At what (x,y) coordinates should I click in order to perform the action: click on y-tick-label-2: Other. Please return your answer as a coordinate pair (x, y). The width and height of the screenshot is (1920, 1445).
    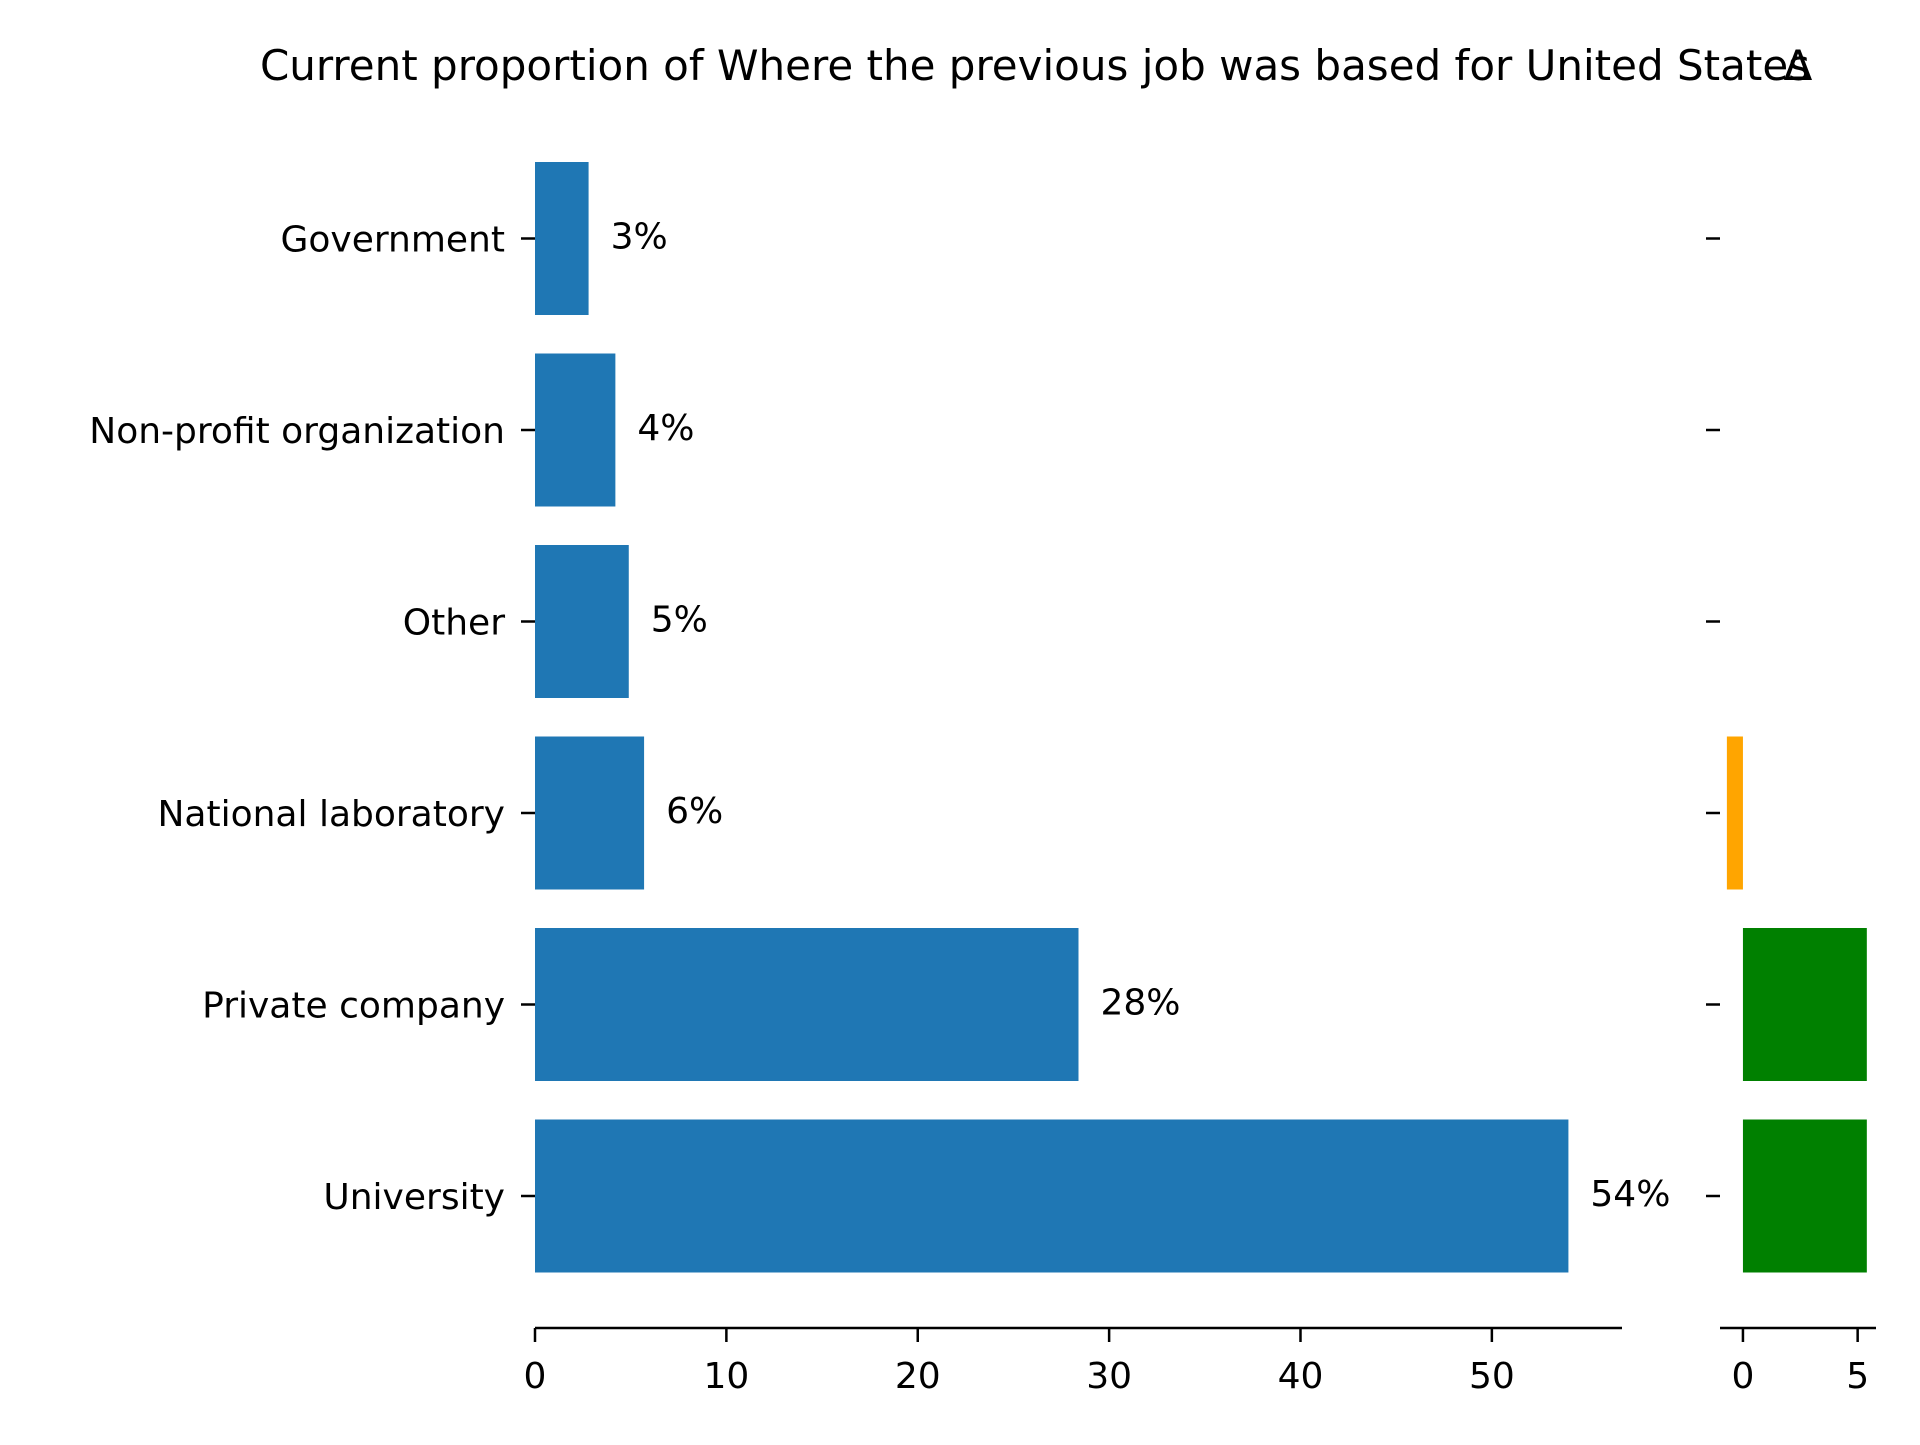
    Looking at the image, I should click on (454, 623).